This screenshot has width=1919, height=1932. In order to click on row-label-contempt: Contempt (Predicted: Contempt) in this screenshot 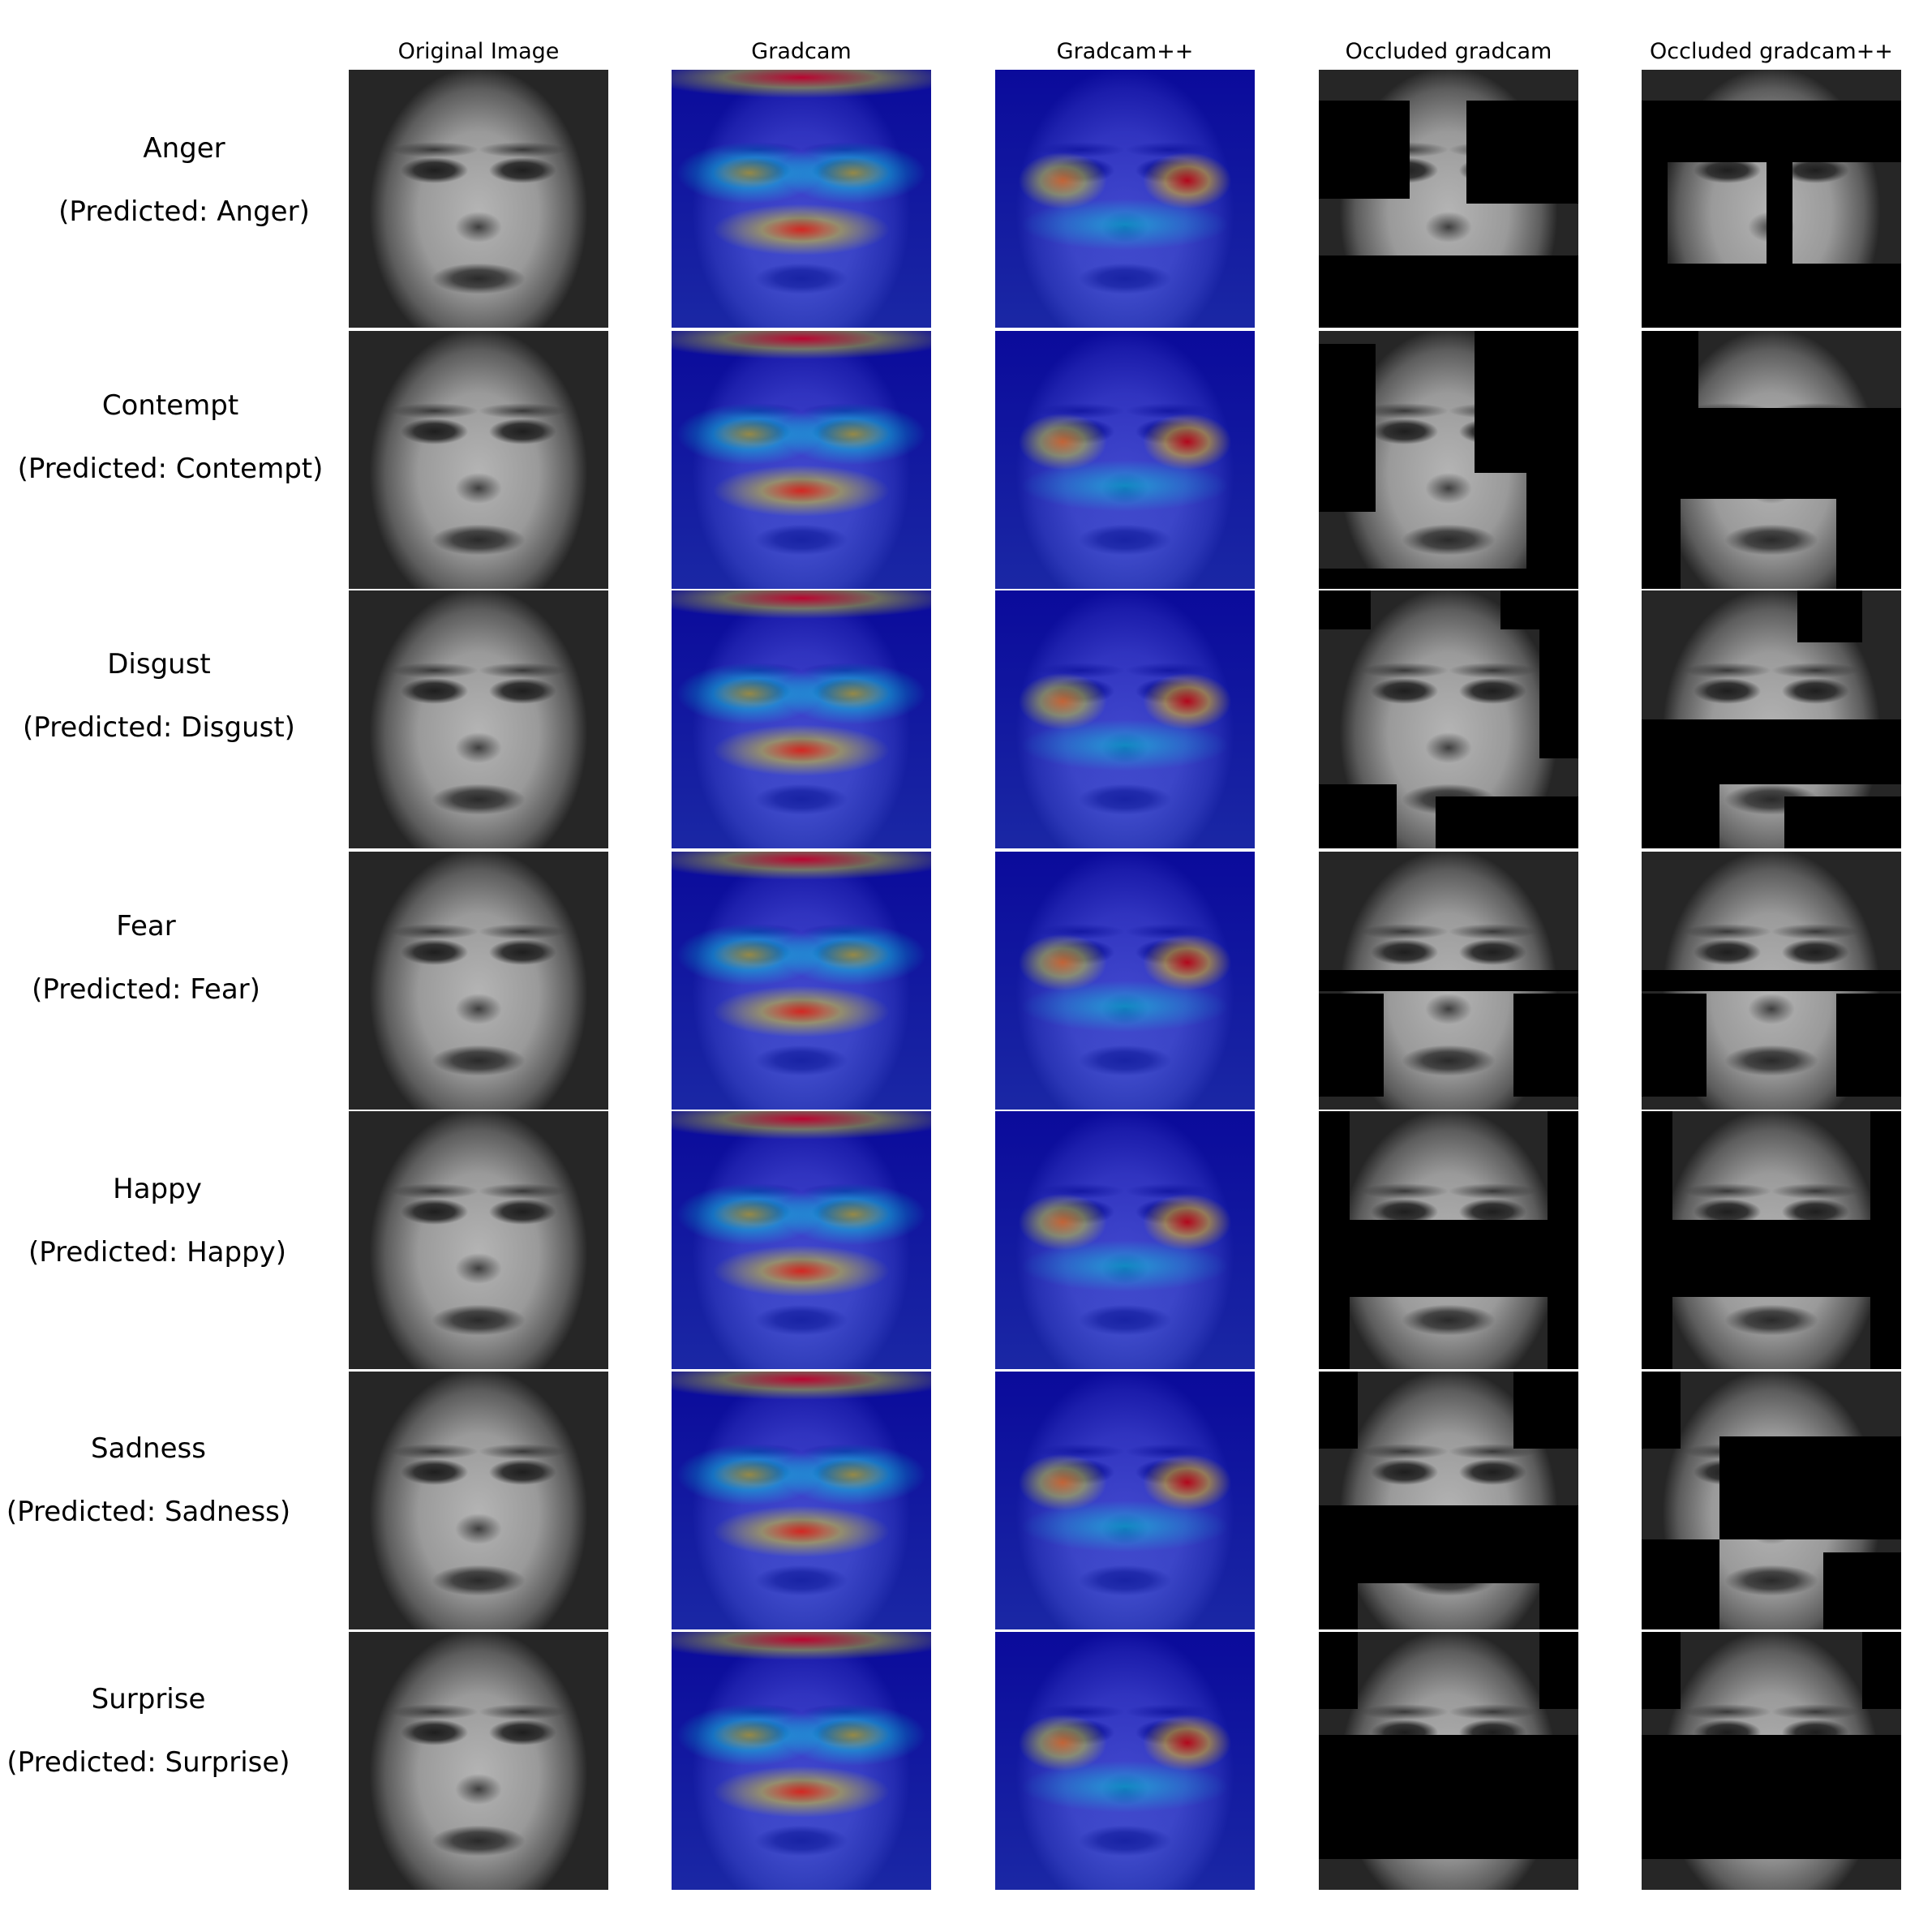, I will do `click(170, 437)`.